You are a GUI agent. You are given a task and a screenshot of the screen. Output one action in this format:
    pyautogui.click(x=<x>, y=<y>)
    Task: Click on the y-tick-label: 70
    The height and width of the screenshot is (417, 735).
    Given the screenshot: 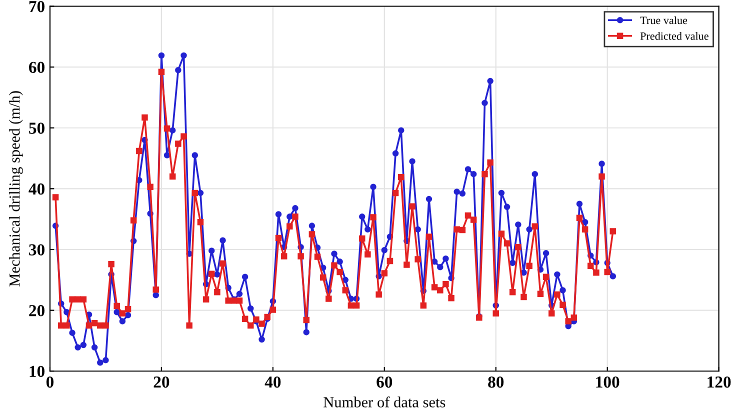 What is the action you would take?
    pyautogui.click(x=36, y=6)
    